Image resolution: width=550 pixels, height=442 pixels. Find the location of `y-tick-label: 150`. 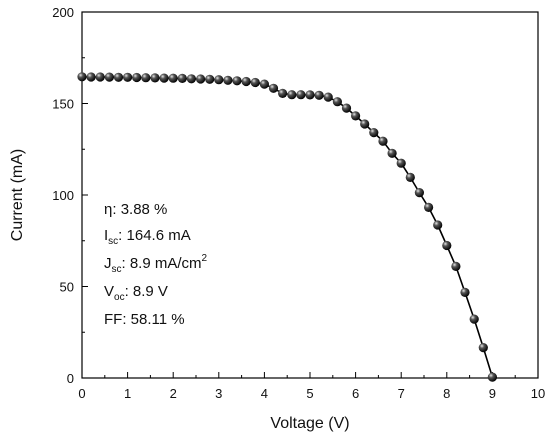

y-tick-label: 150 is located at coordinates (63, 104).